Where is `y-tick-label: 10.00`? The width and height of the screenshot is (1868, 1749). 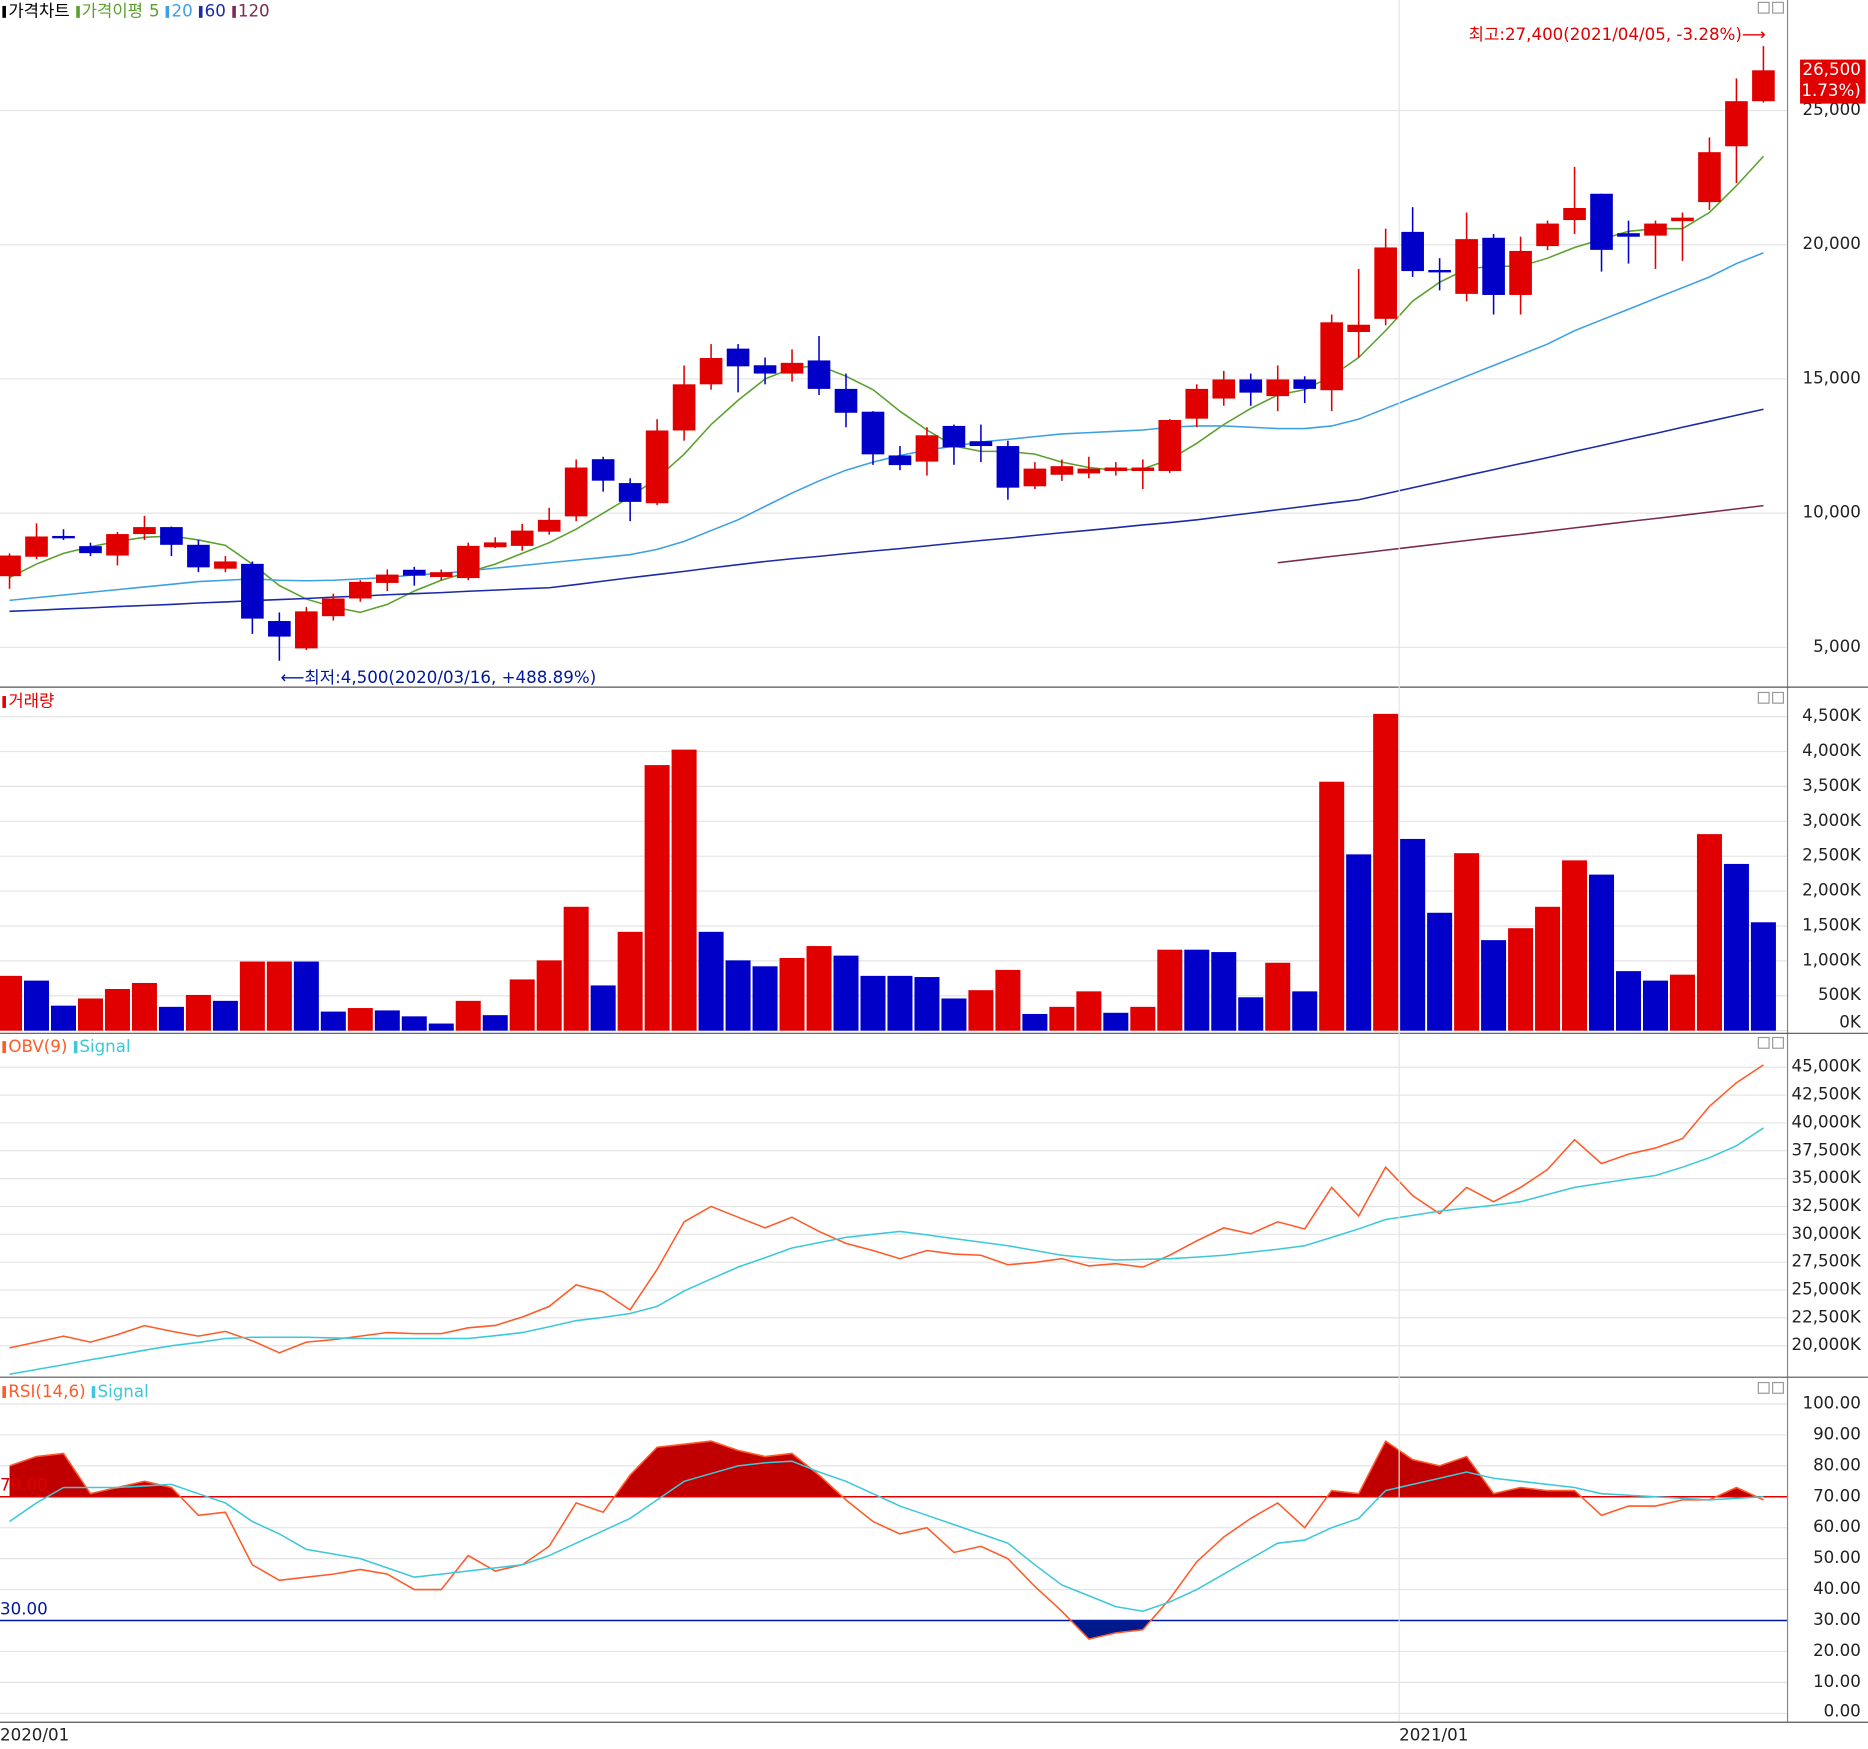
y-tick-label: 10.00 is located at coordinates (1837, 1681).